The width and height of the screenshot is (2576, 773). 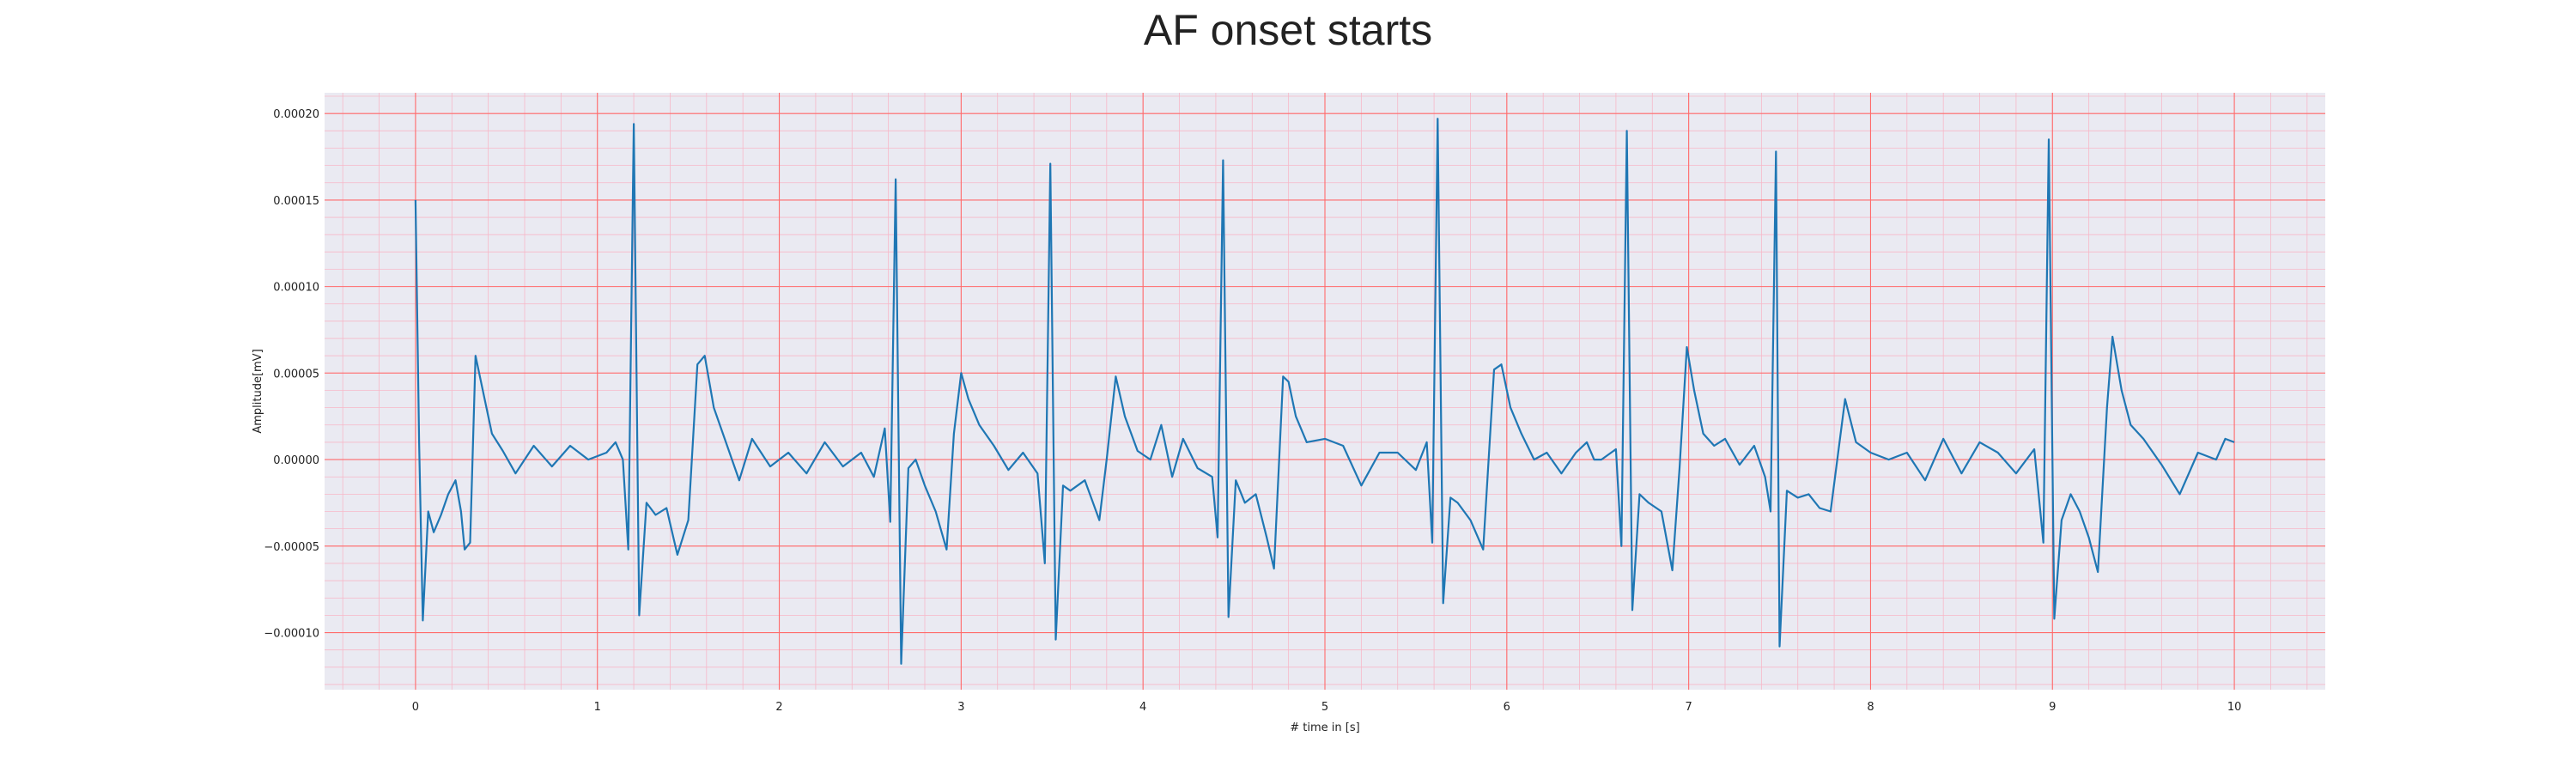 I want to click on x-tick-label: 1, so click(x=597, y=707).